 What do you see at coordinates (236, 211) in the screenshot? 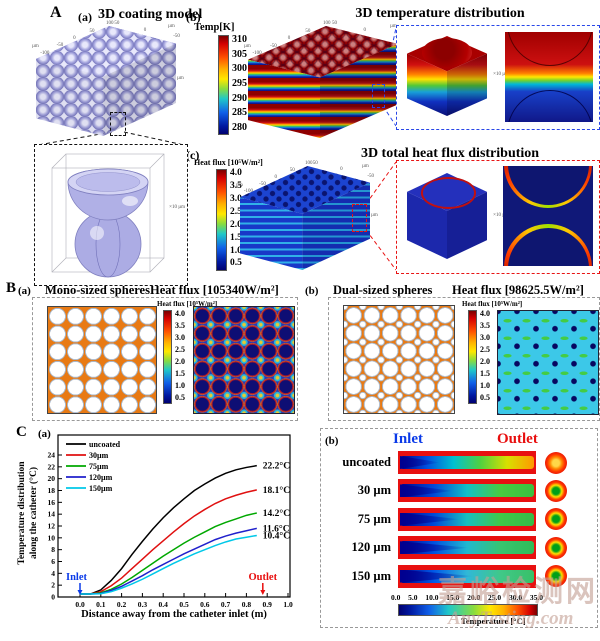
I see `colorbar-tick: 2.5` at bounding box center [236, 211].